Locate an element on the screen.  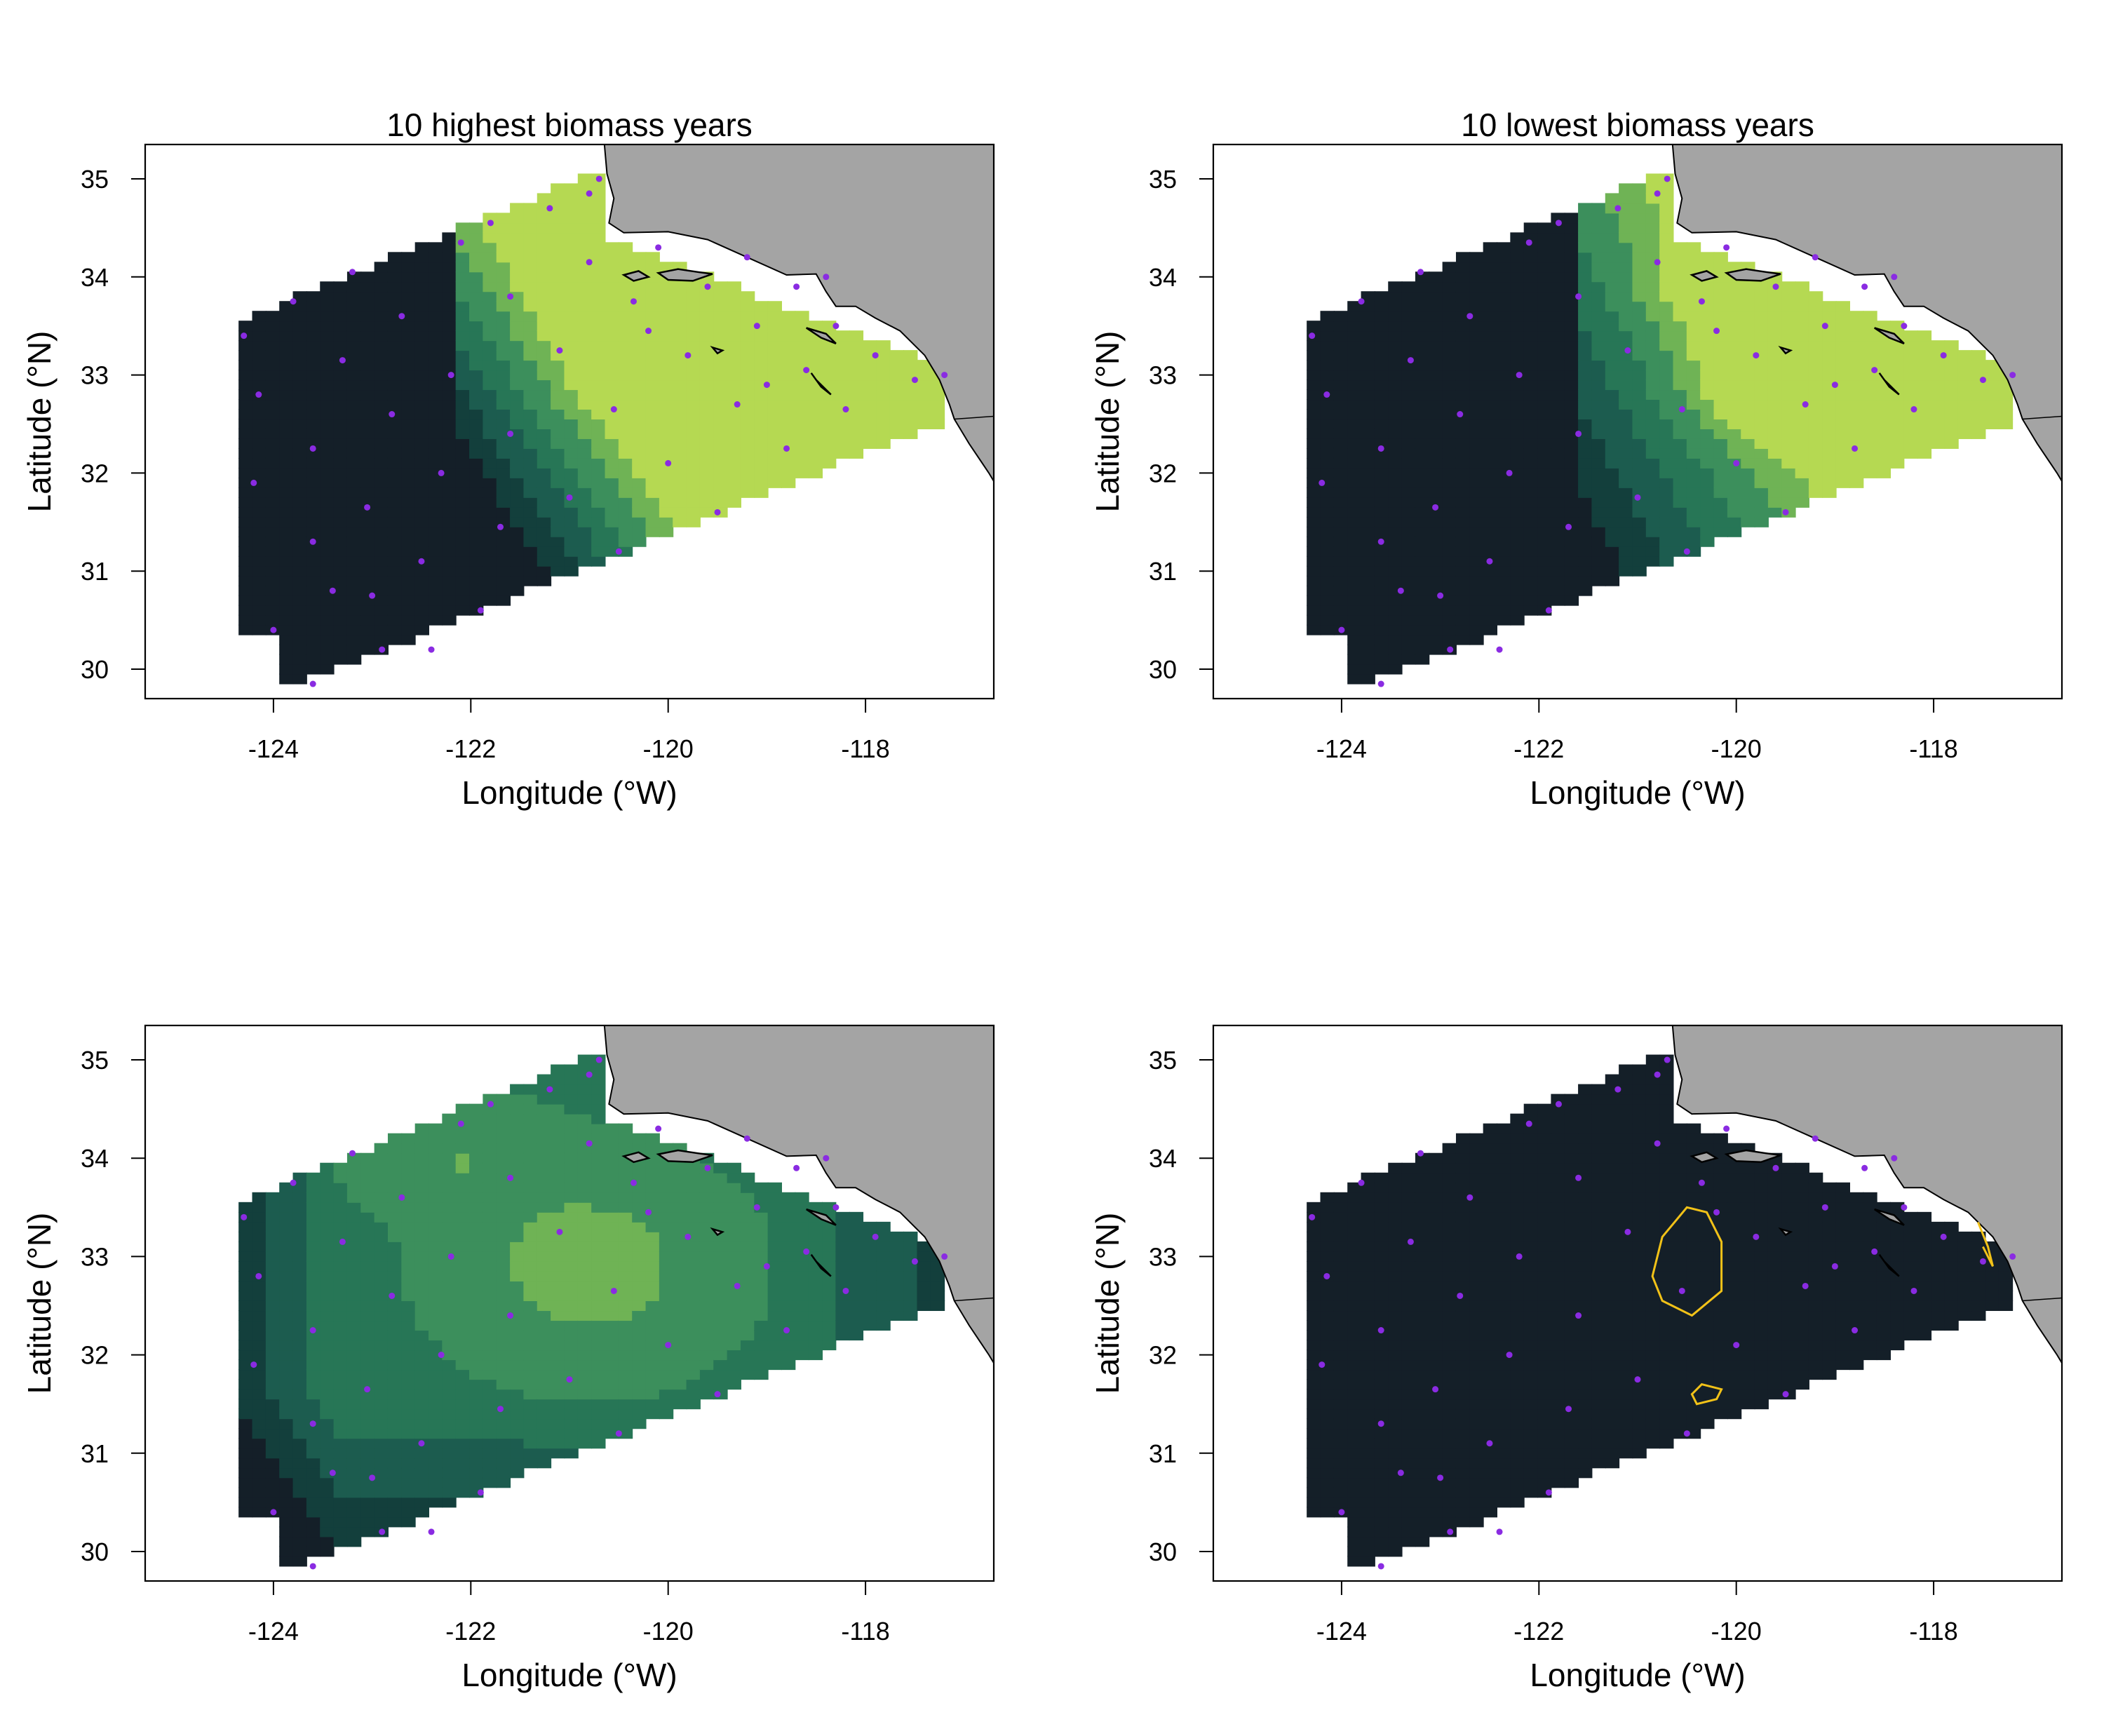
sampling-station is located at coordinates (1420, 272).